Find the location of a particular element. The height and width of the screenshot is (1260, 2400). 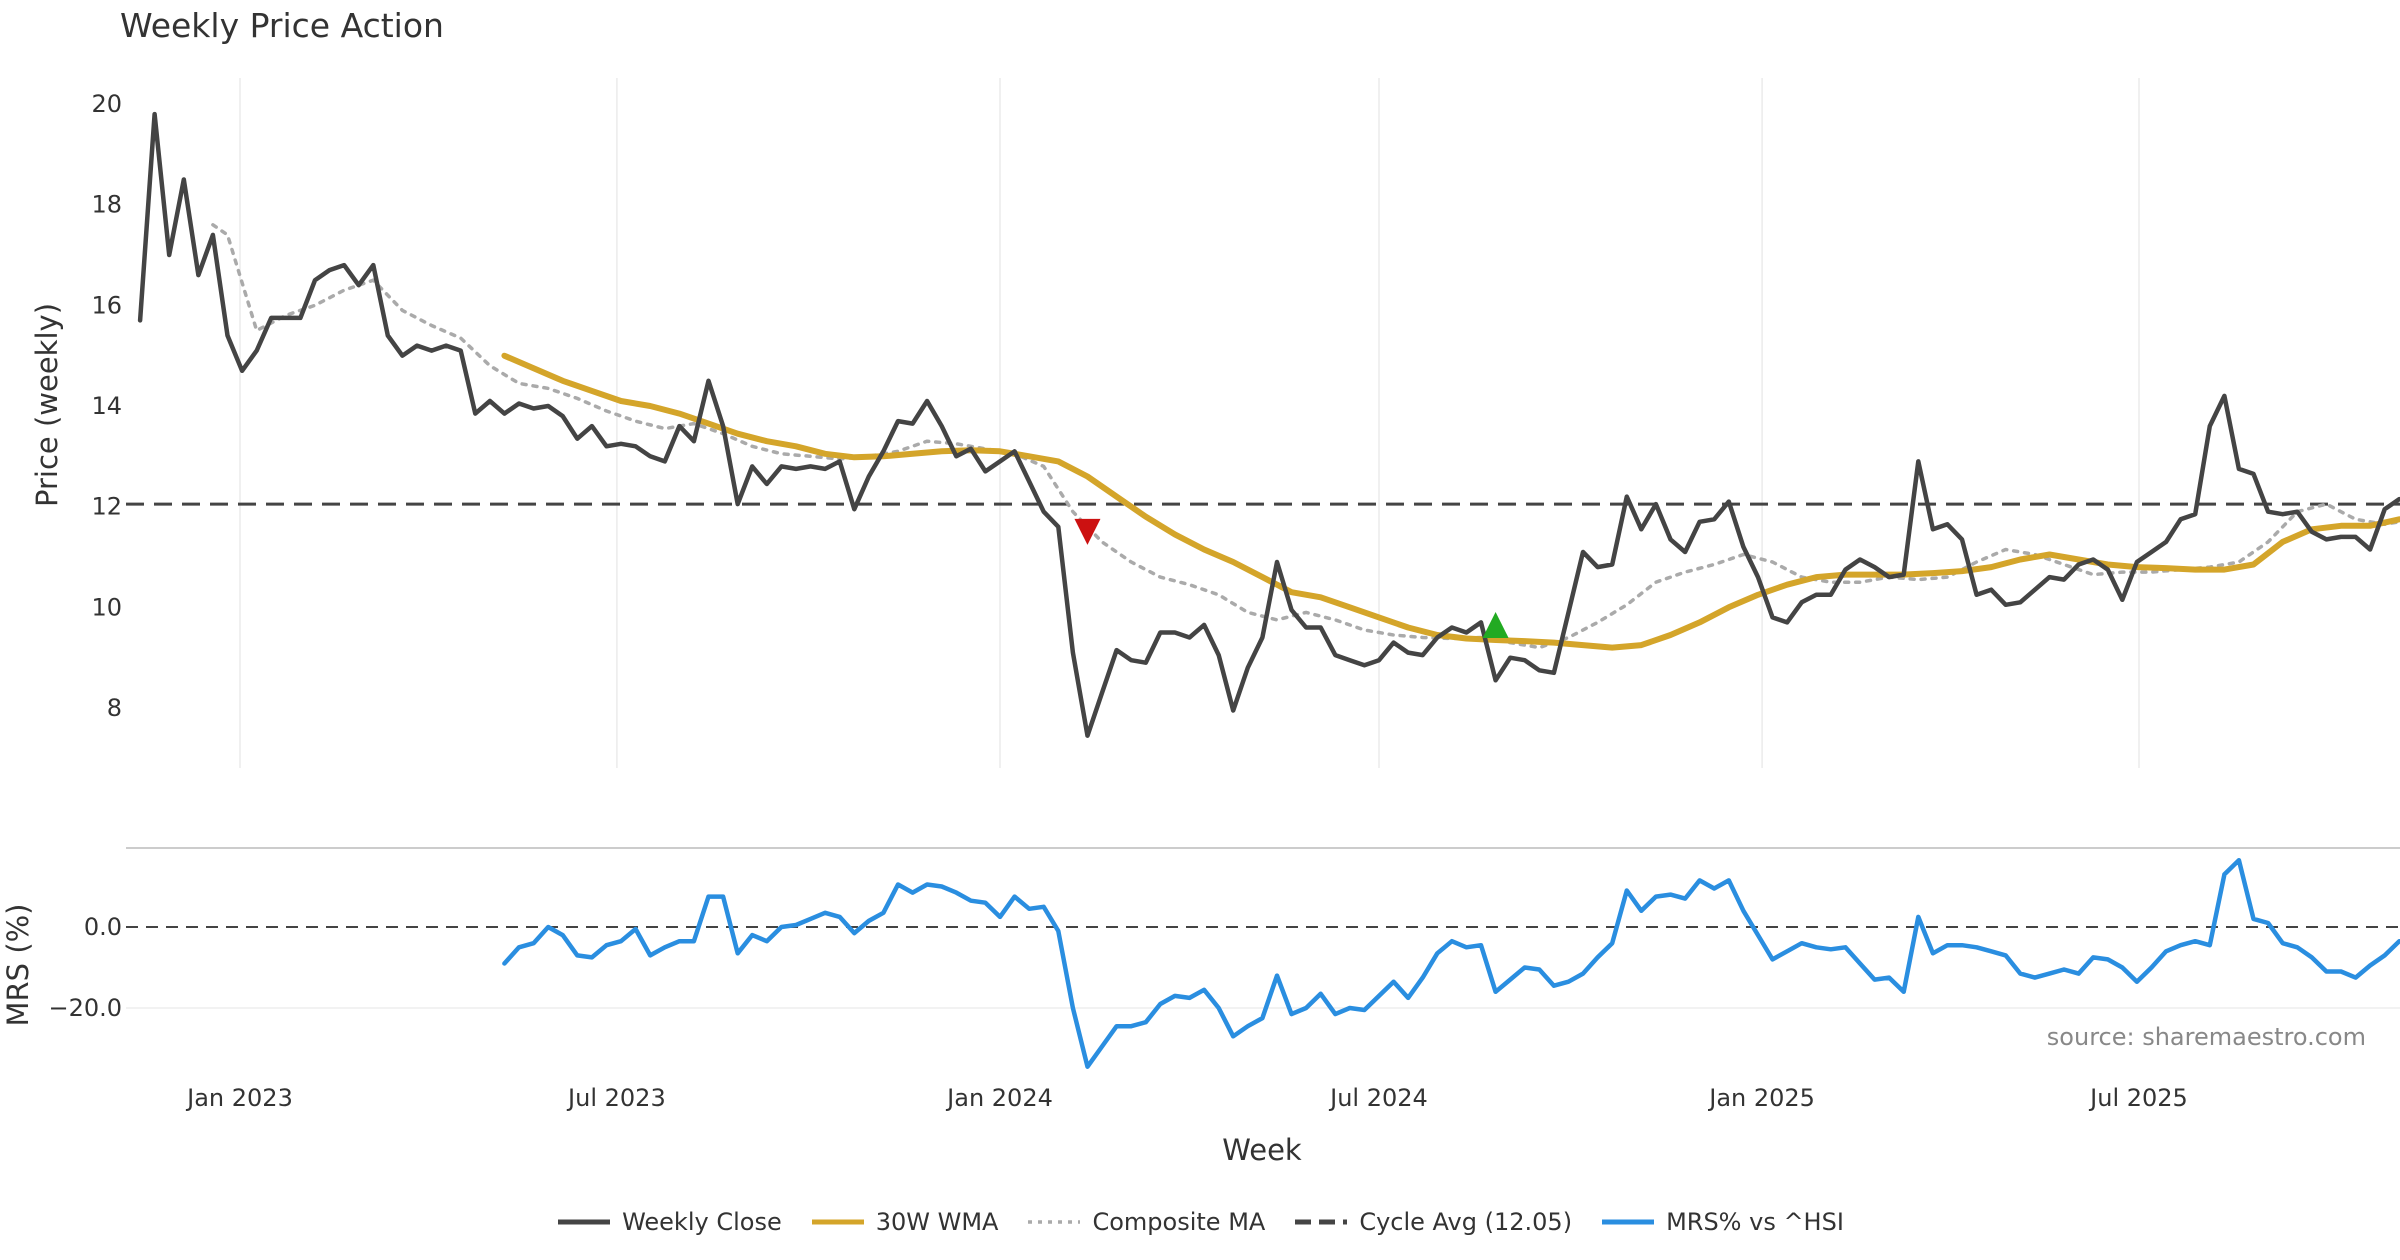

price-y-tick-label: 16 is located at coordinates (106, 305).